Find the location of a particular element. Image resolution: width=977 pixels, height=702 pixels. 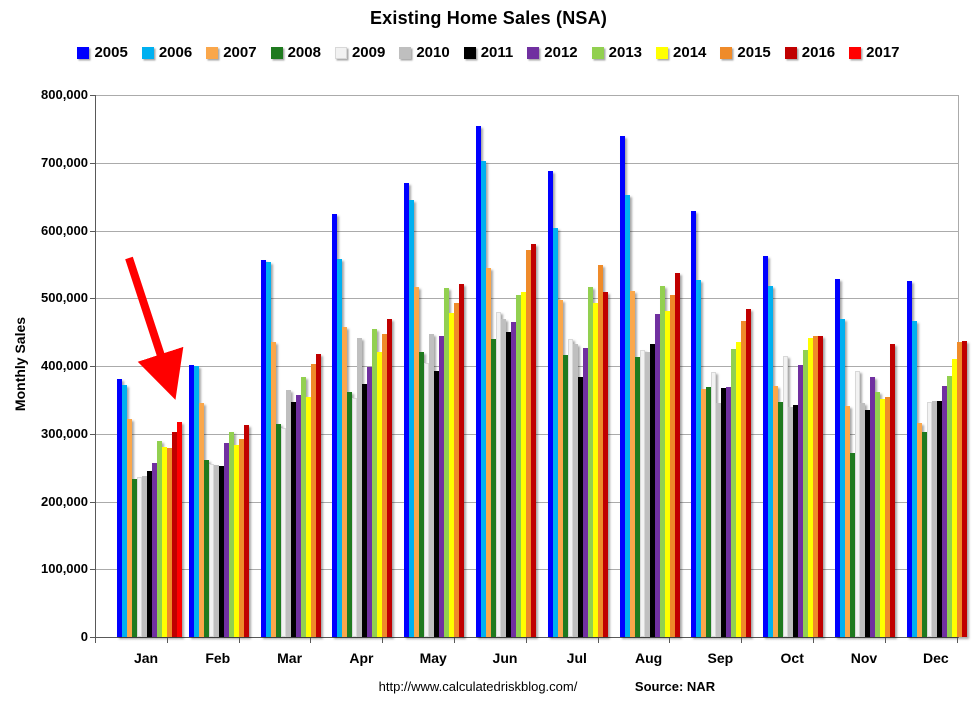

bar-2008-dec is located at coordinates (924, 534).